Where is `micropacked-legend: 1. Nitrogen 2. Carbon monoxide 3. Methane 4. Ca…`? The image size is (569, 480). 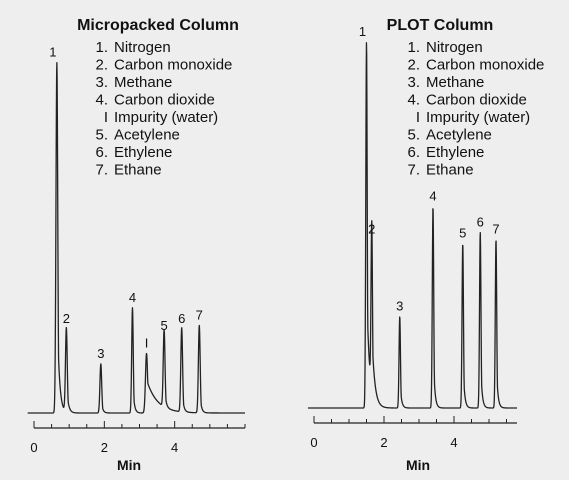 micropacked-legend: 1. Nitrogen 2. Carbon monoxide 3. Methane 4. Ca… is located at coordinates (163, 109).